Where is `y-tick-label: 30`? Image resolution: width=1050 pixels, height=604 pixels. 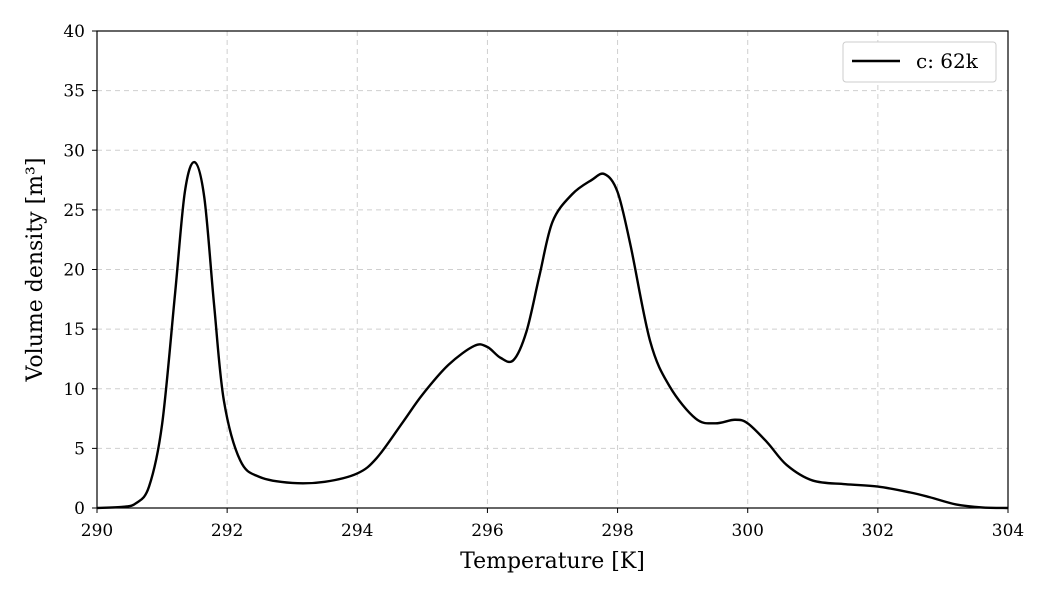 y-tick-label: 30 is located at coordinates (74, 151).